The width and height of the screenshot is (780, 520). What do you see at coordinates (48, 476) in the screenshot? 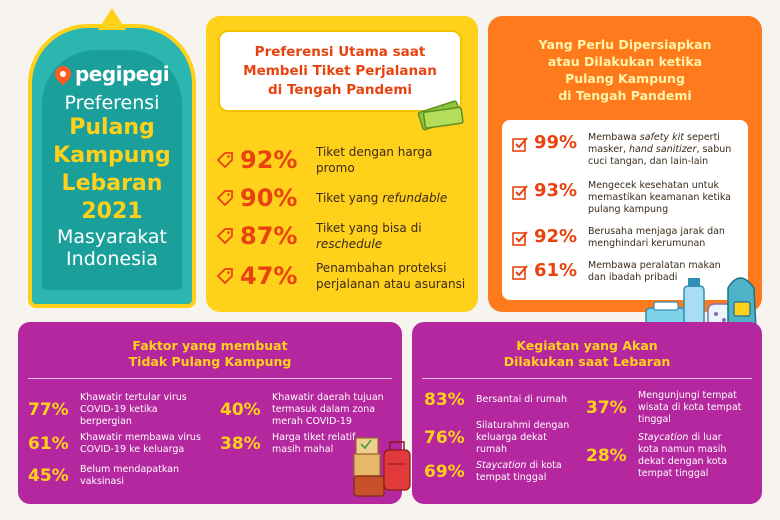
I see `factor-pct: 45%` at bounding box center [48, 476].